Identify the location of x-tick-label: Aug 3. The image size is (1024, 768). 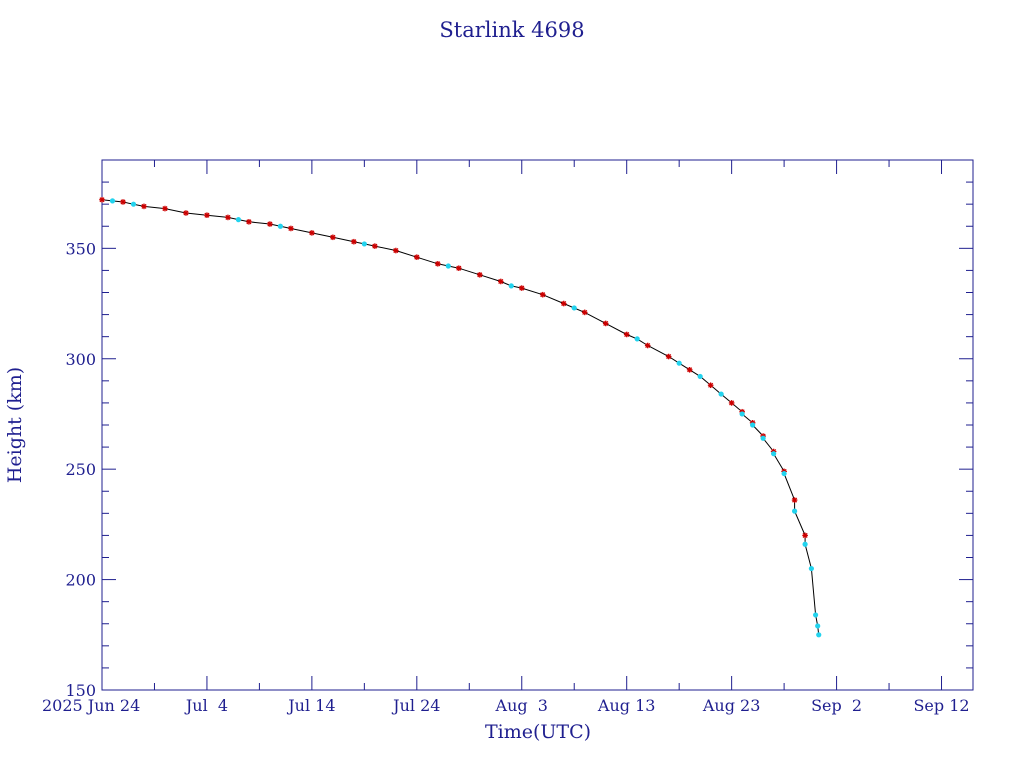
(521, 705).